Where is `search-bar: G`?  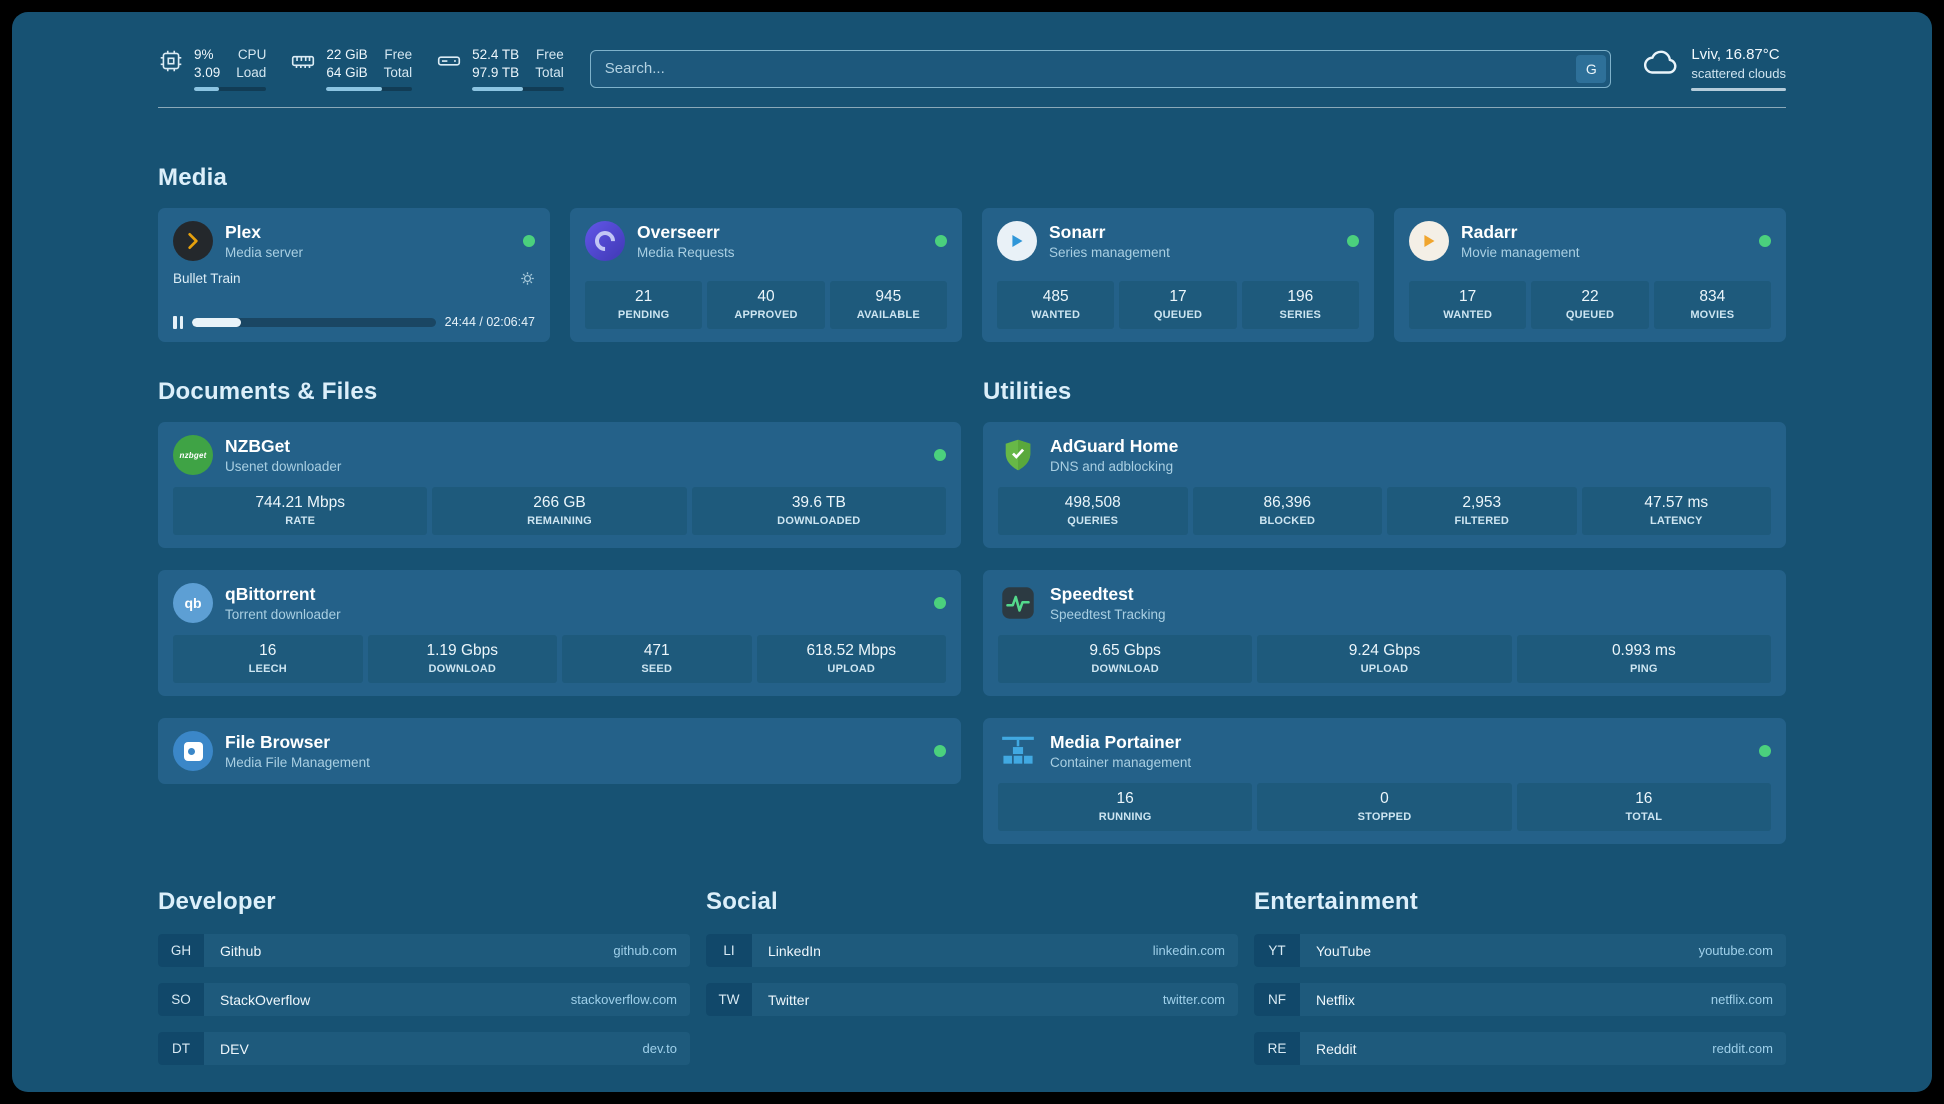 search-bar: G is located at coordinates (1100, 68).